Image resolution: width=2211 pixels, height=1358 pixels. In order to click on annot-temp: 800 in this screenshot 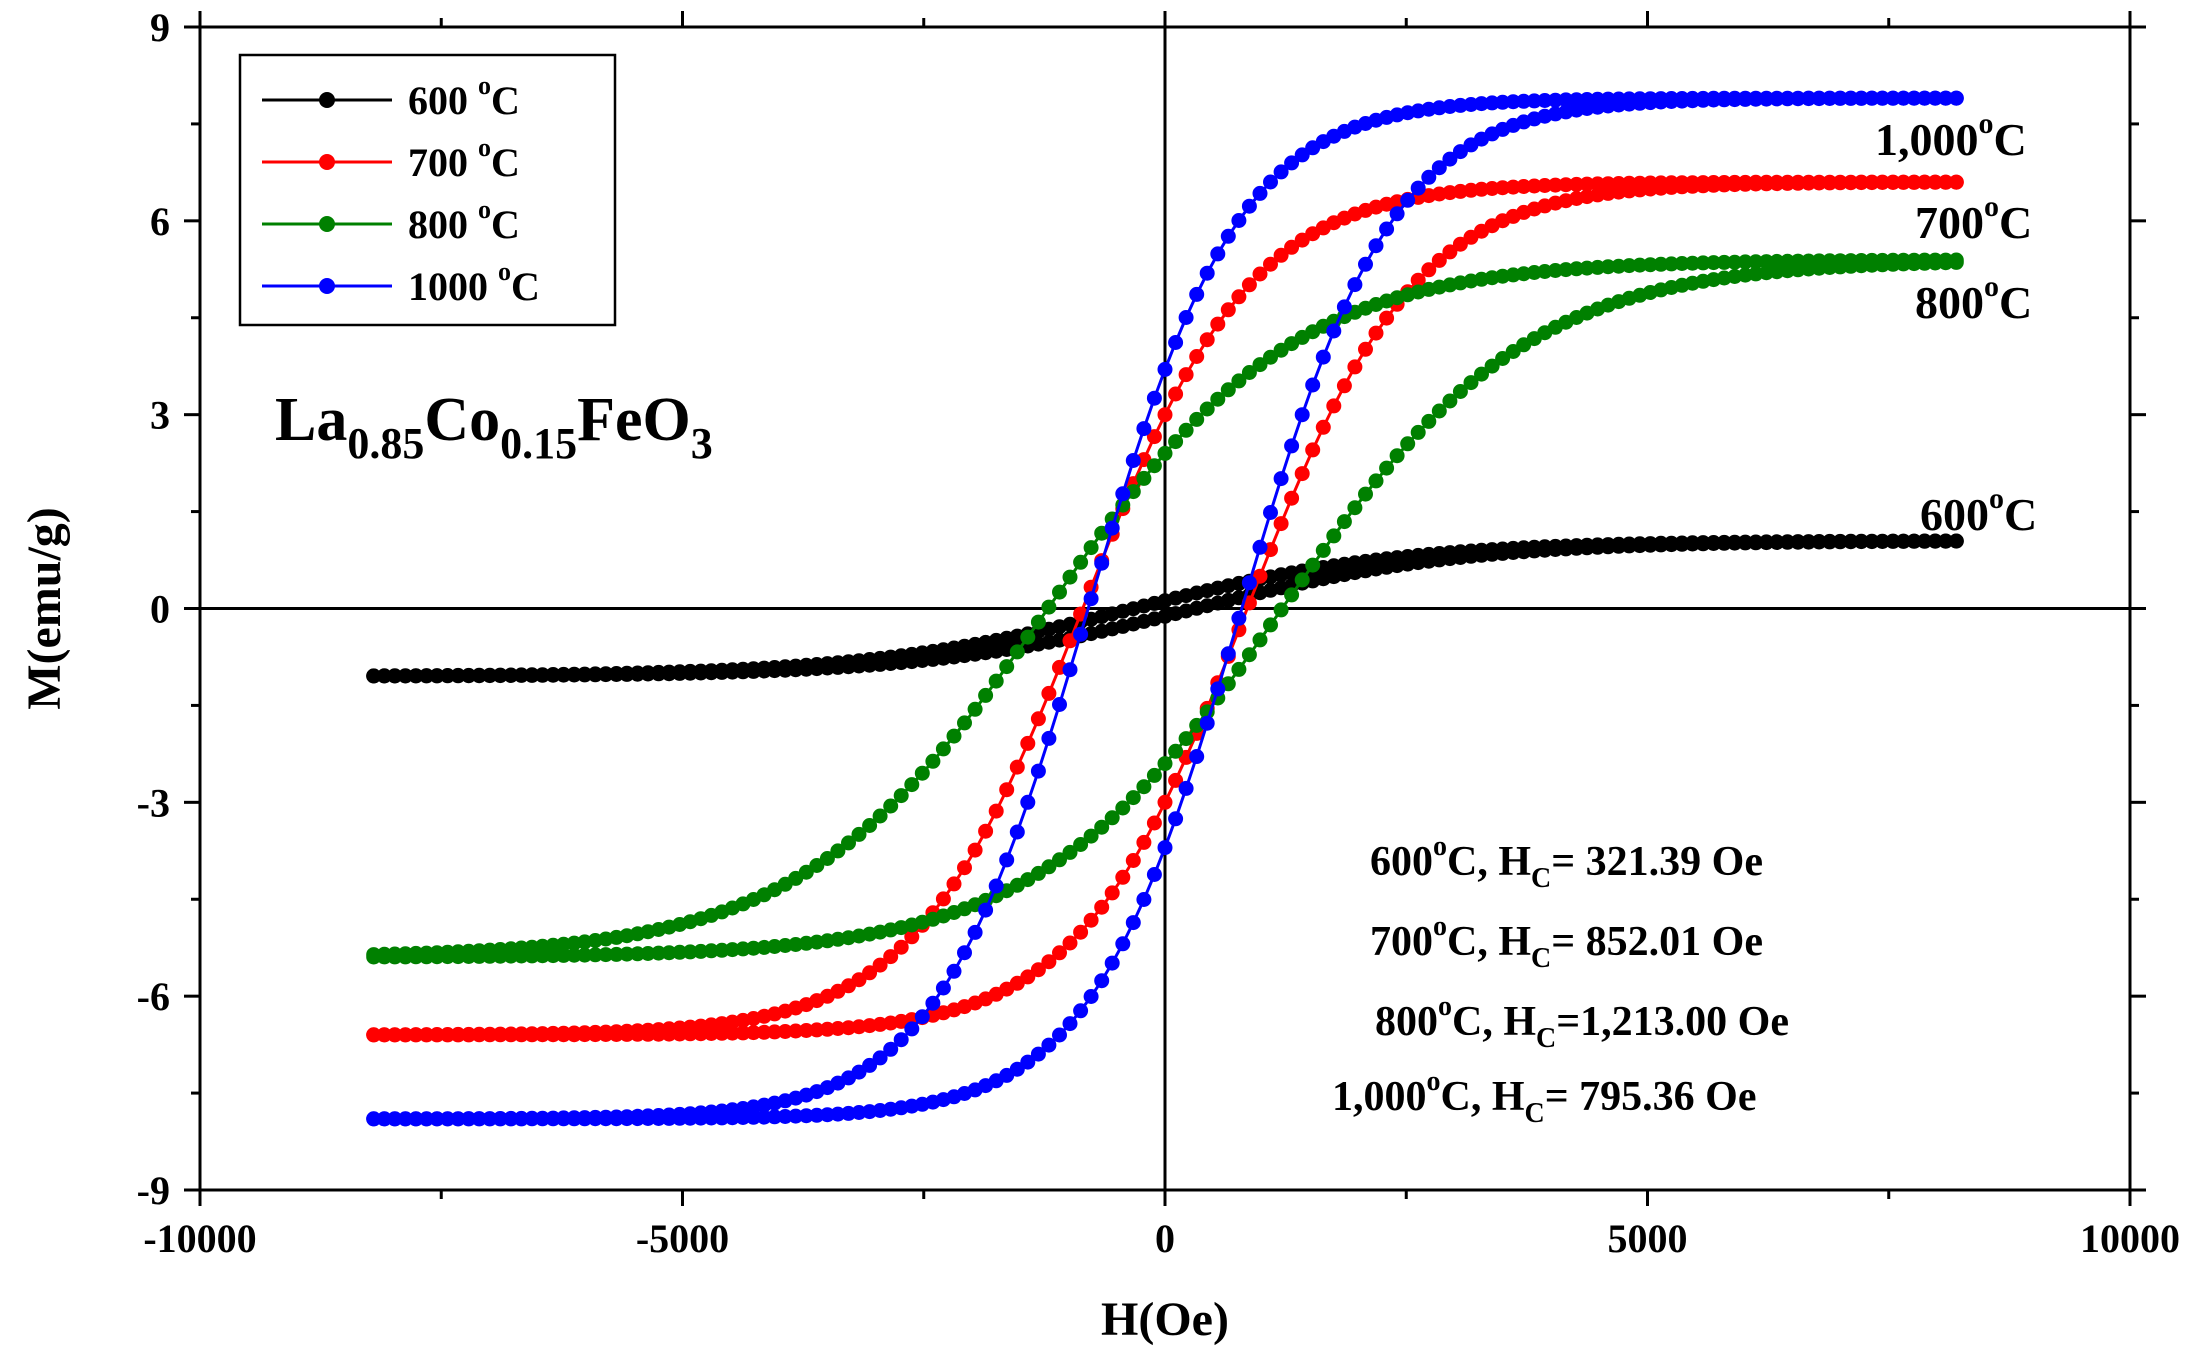, I will do `click(1406, 1022)`.